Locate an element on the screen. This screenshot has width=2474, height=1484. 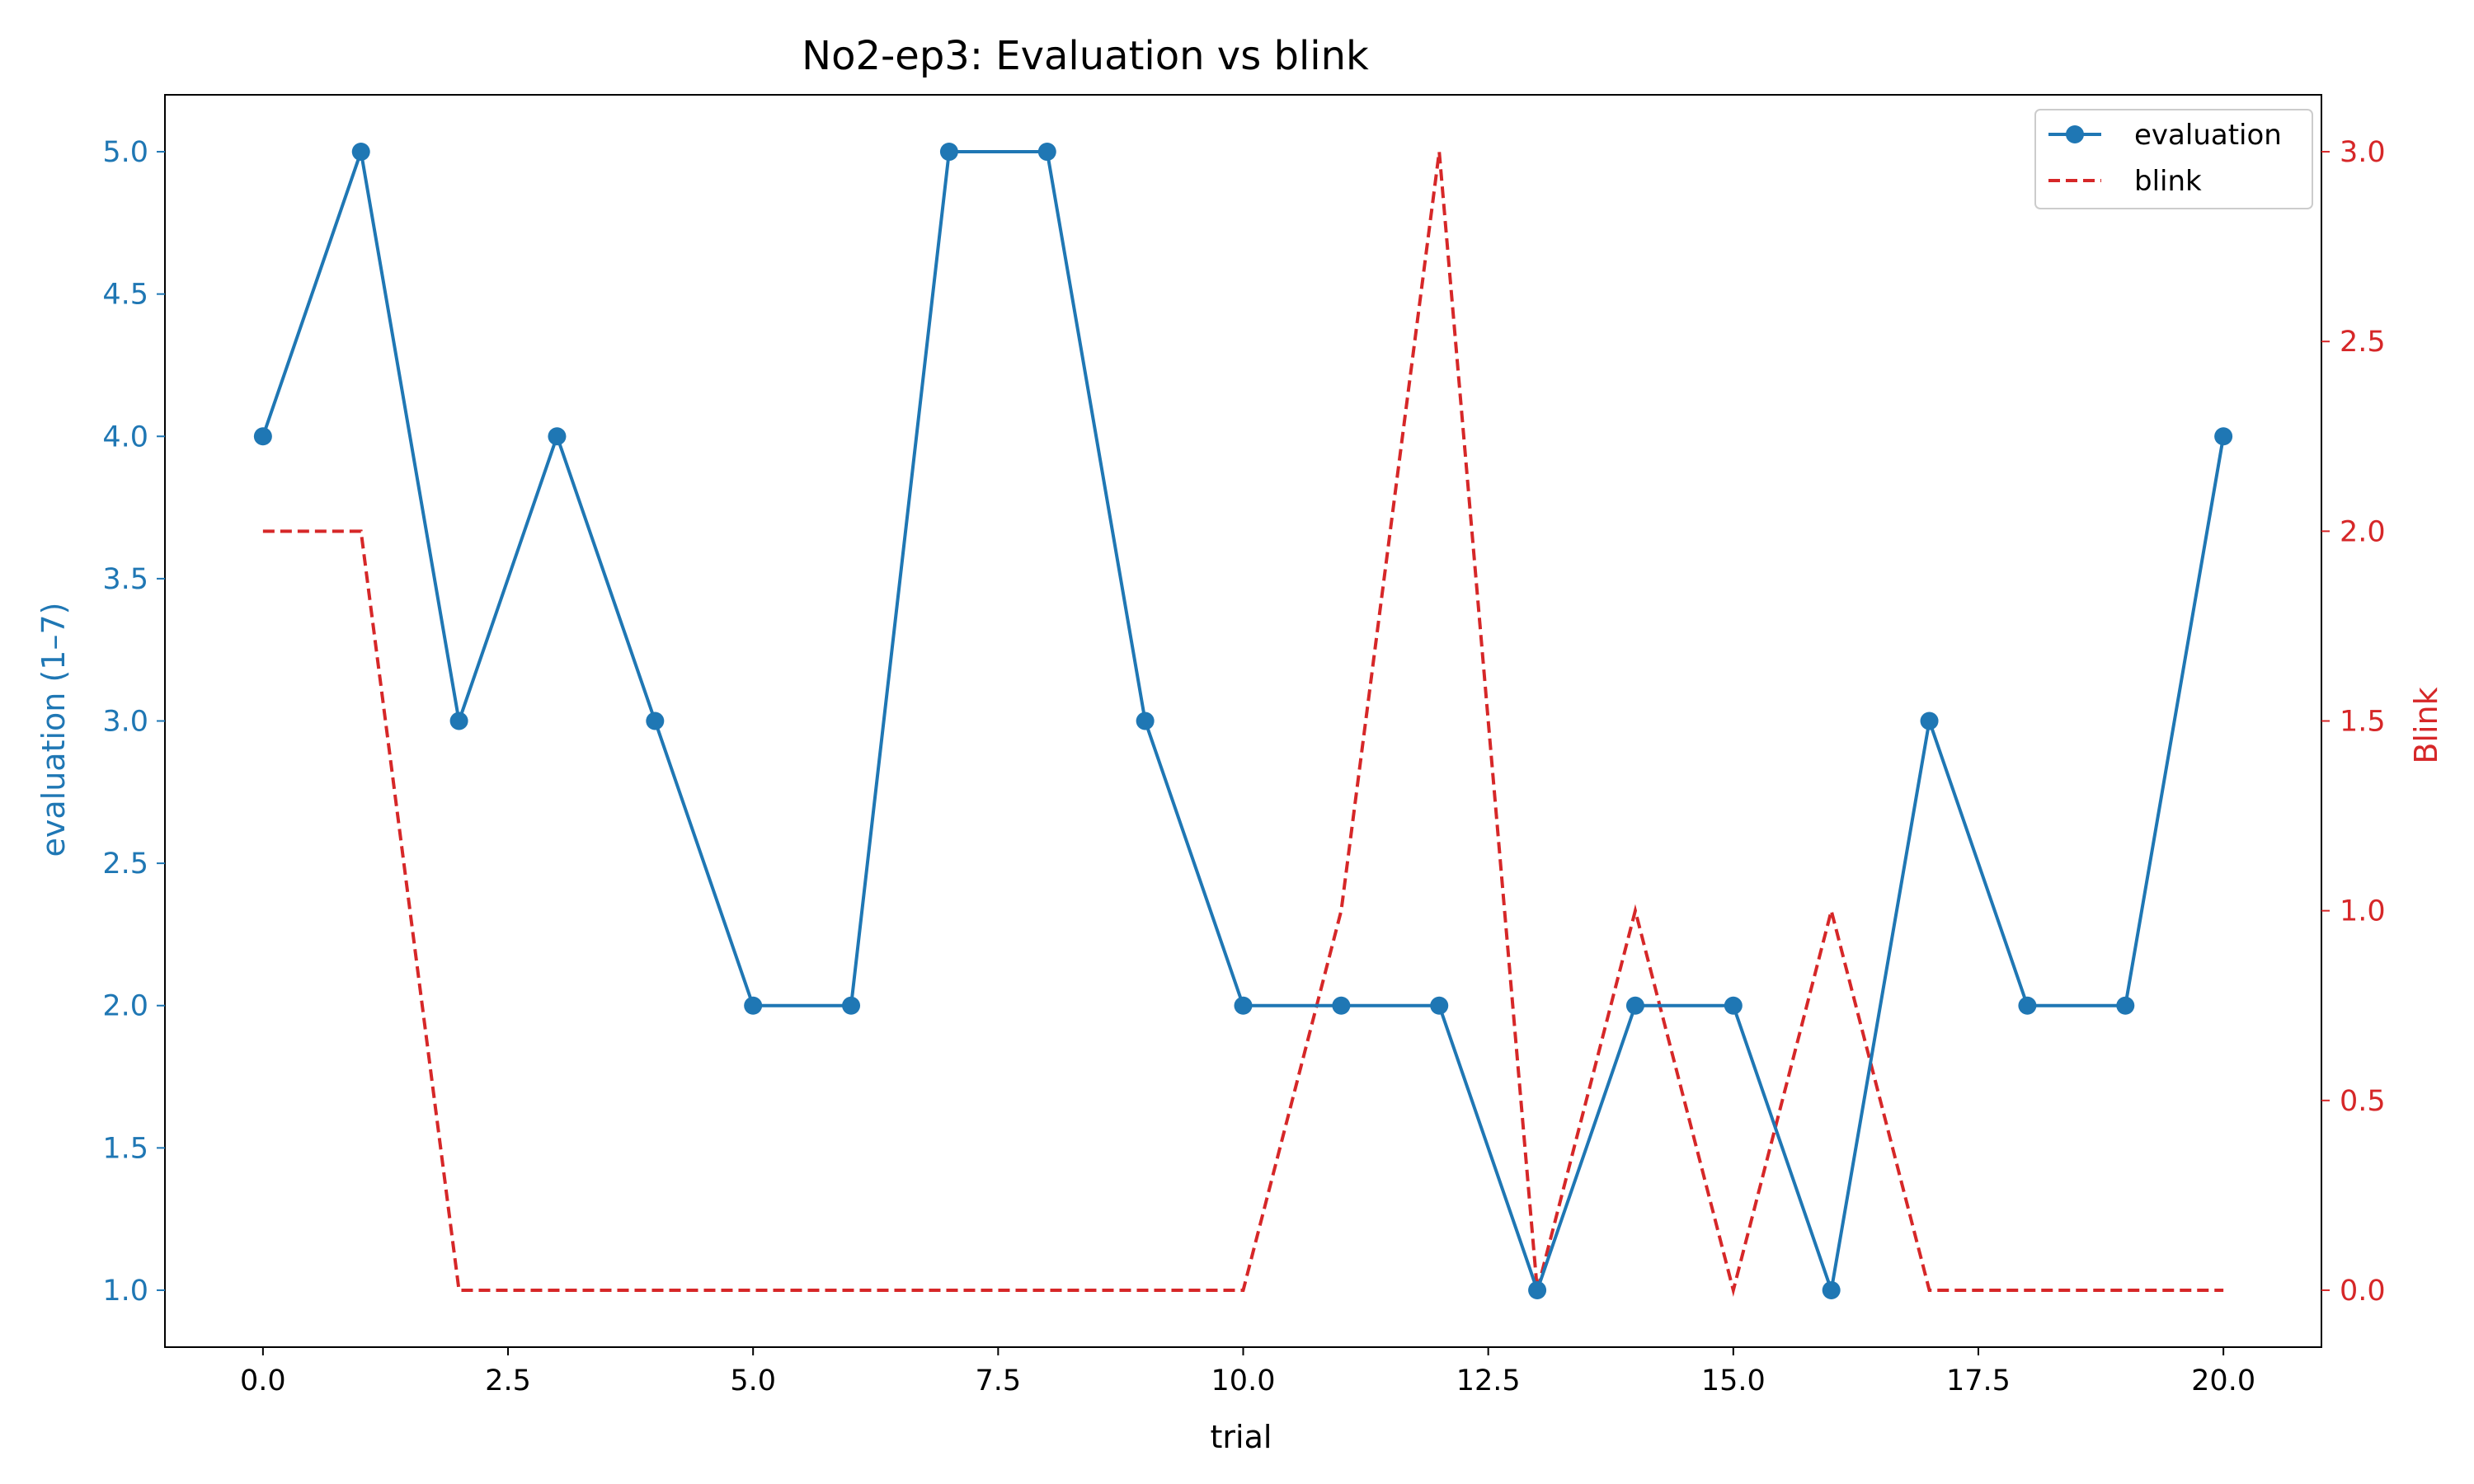
y-tick-label: 5.0 is located at coordinates (125, 152).